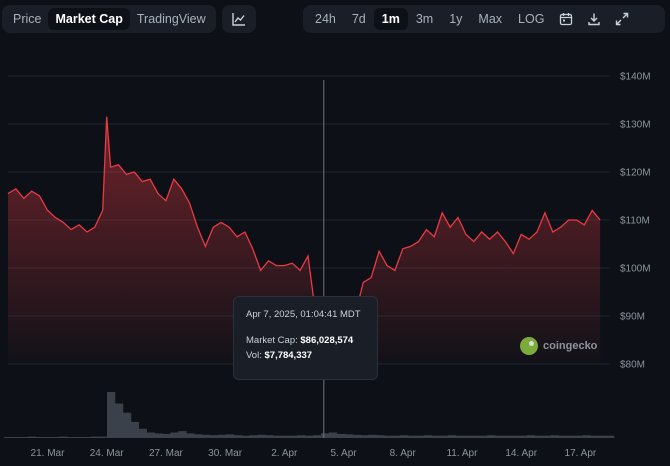 The width and height of the screenshot is (670, 466). I want to click on tooltip-market-cap-label: Market Cap:, so click(272, 340).